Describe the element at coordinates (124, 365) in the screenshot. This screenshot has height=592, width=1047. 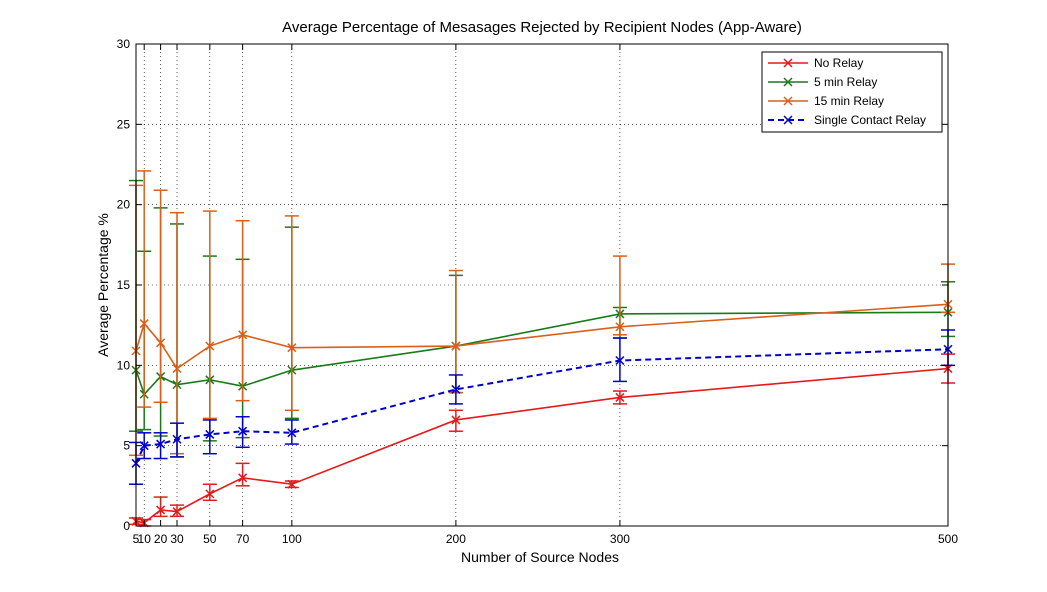
I see `y-tick-label: 10` at that location.